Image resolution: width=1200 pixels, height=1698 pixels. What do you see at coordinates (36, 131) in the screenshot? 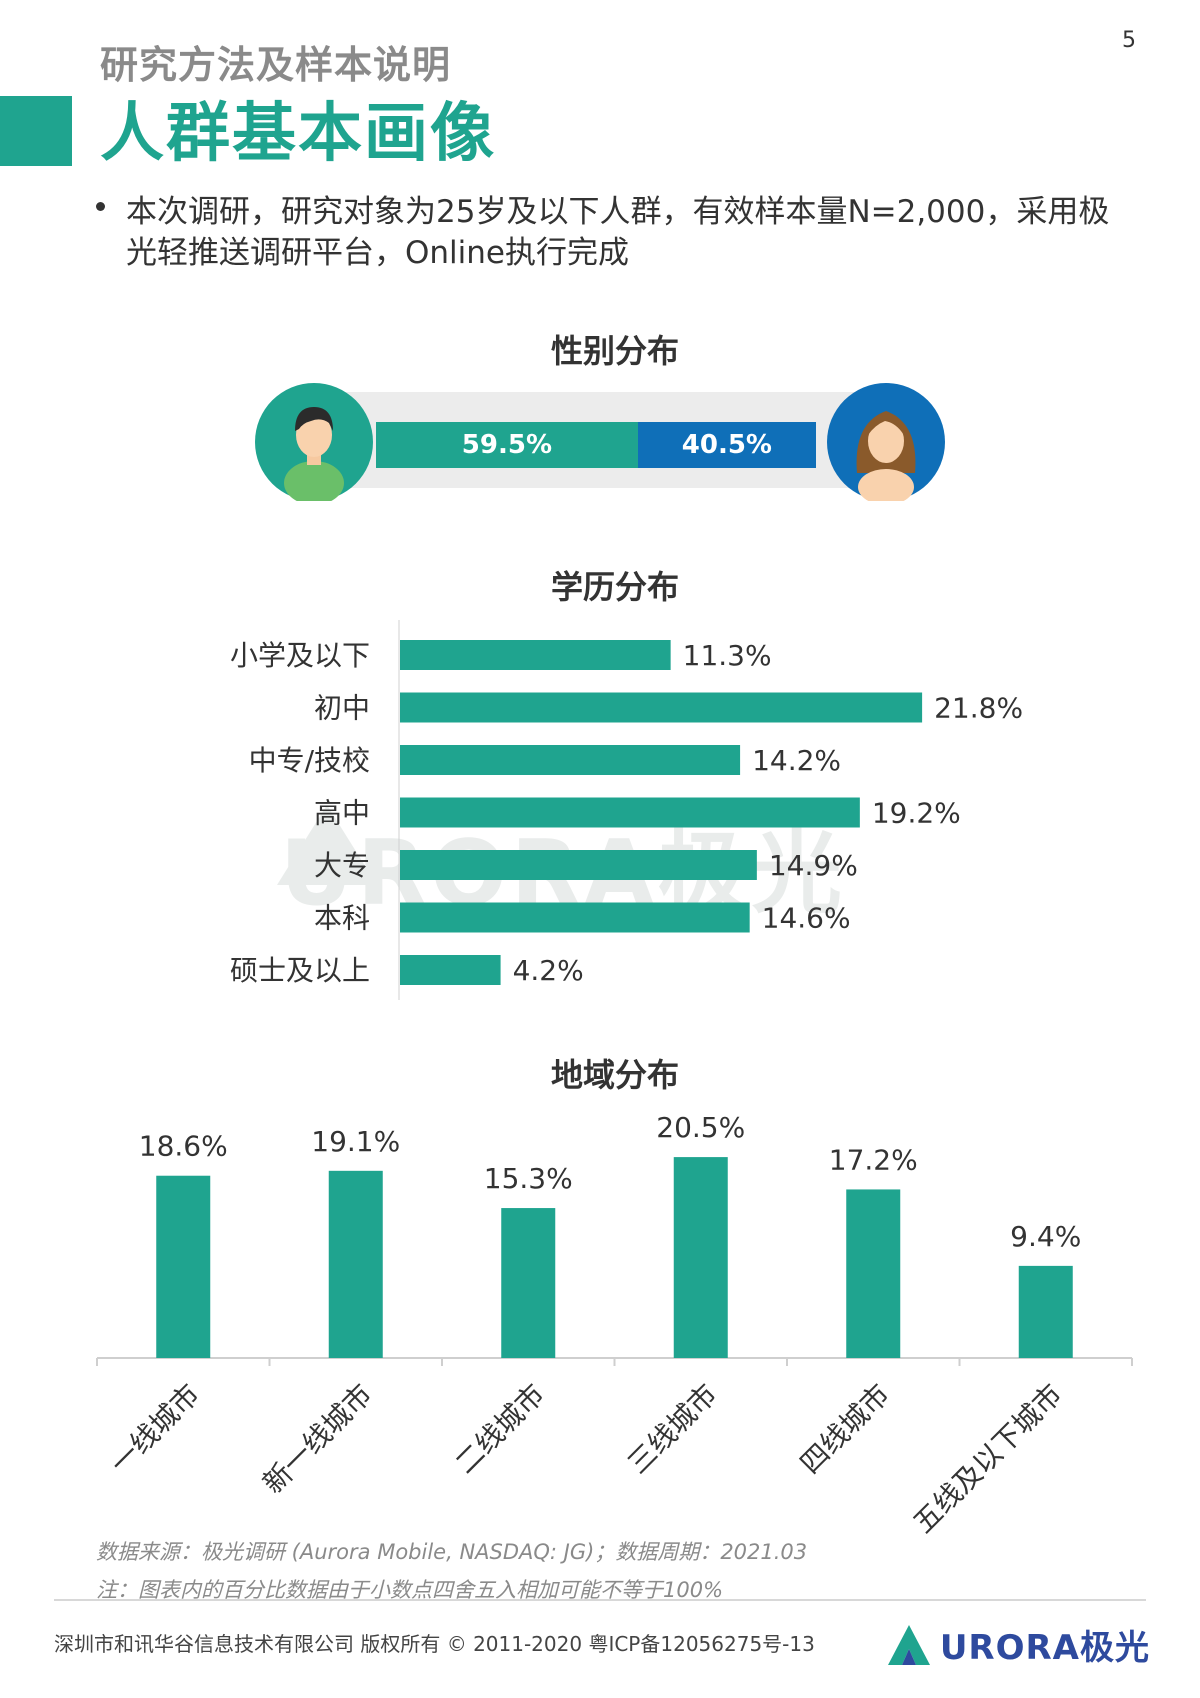
I see `title-accent-block` at bounding box center [36, 131].